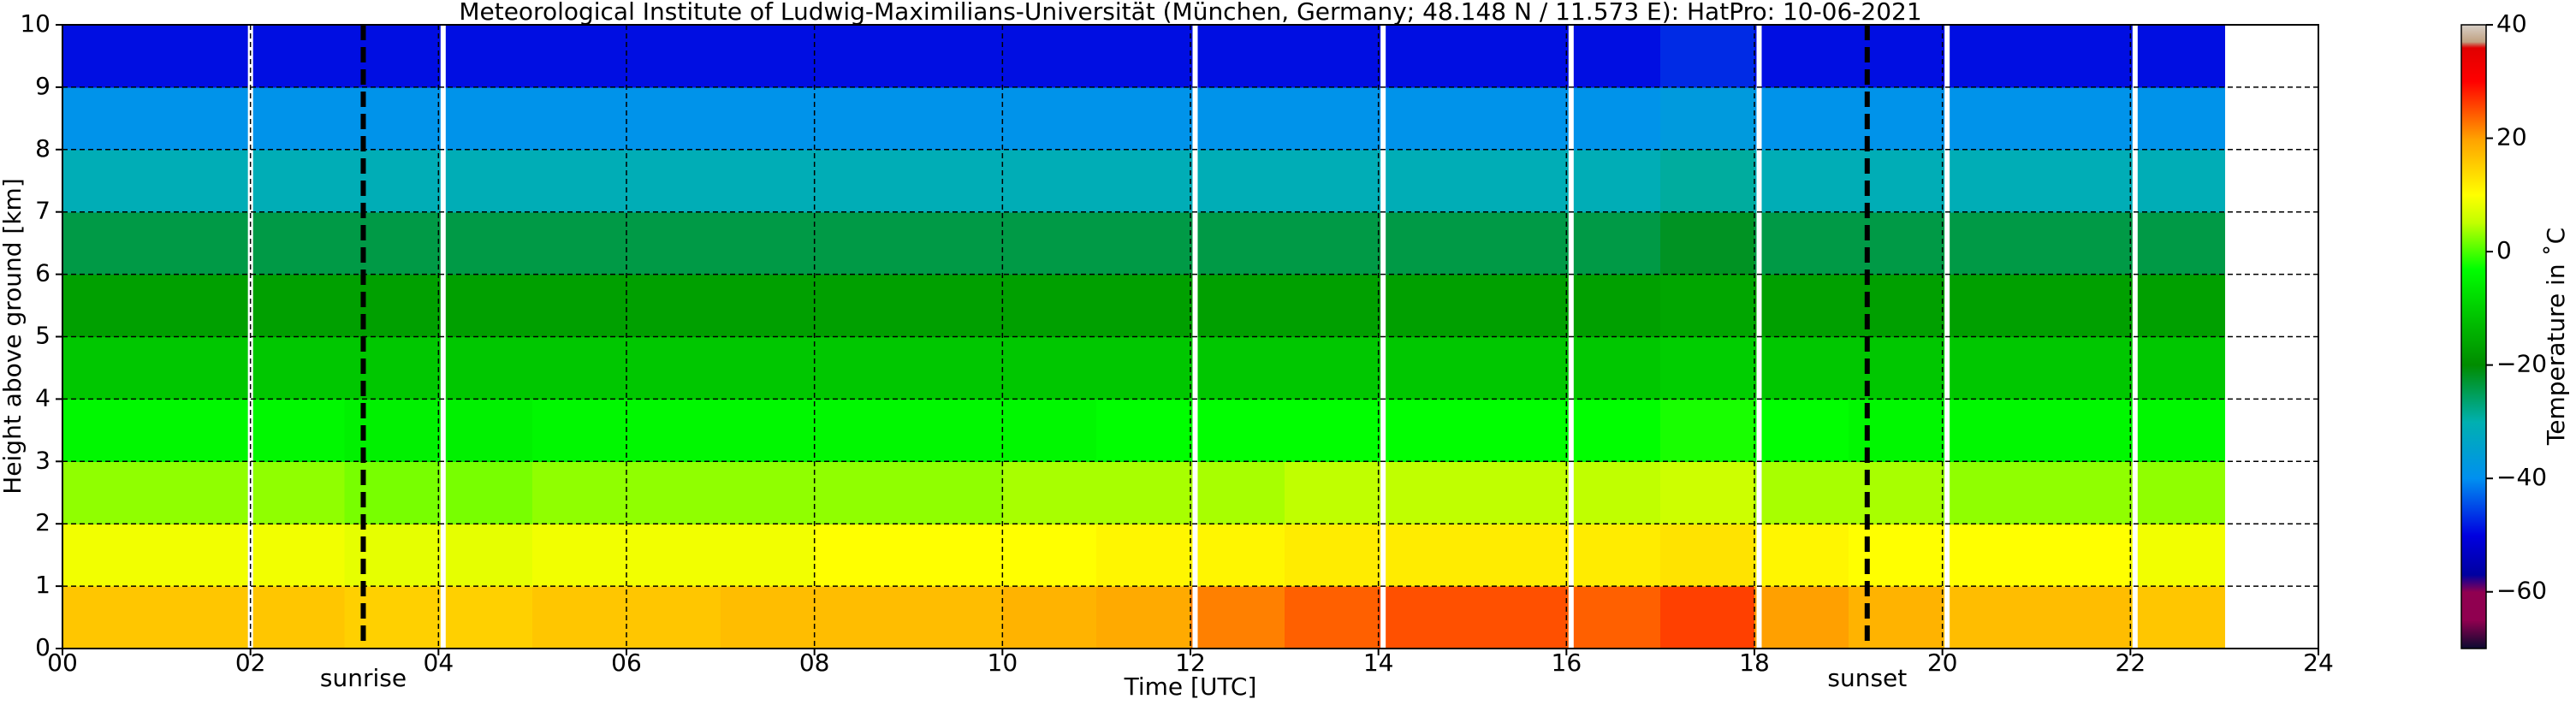  I want to click on colorbar-label: Temperature in ˚C, so click(2556, 337).